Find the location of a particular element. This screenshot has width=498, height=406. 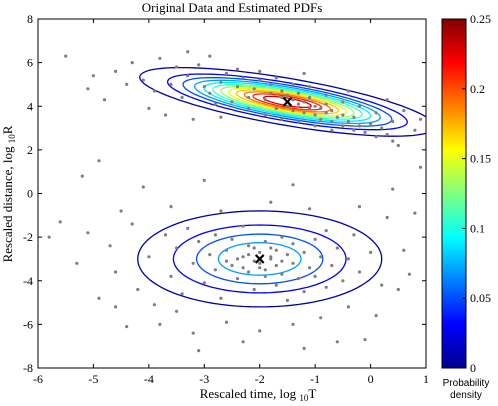

y-tick-label: -4 is located at coordinates (28, 281).